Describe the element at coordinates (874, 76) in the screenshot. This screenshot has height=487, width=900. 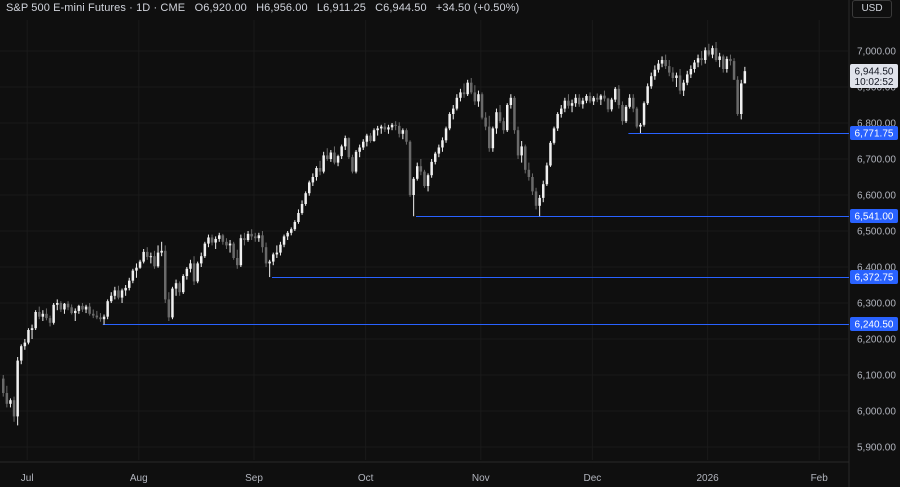
I see `current-price-tag` at that location.